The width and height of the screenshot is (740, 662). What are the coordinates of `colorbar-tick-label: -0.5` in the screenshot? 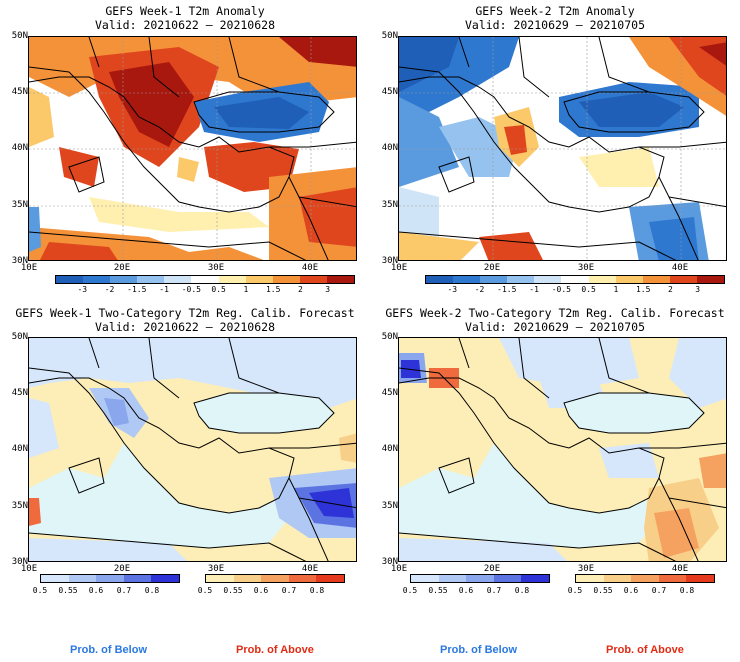 It's located at (191, 289).